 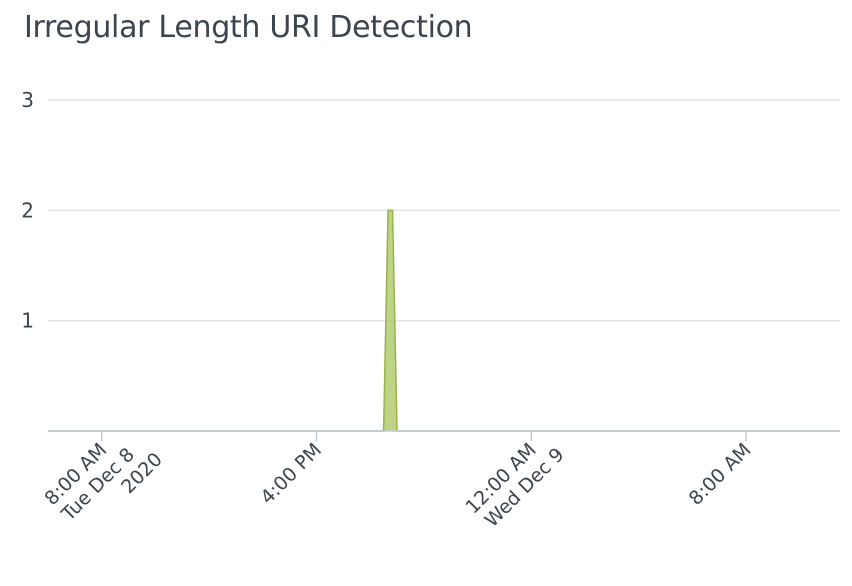 What do you see at coordinates (27, 100) in the screenshot?
I see `y-tick-label-3: 3` at bounding box center [27, 100].